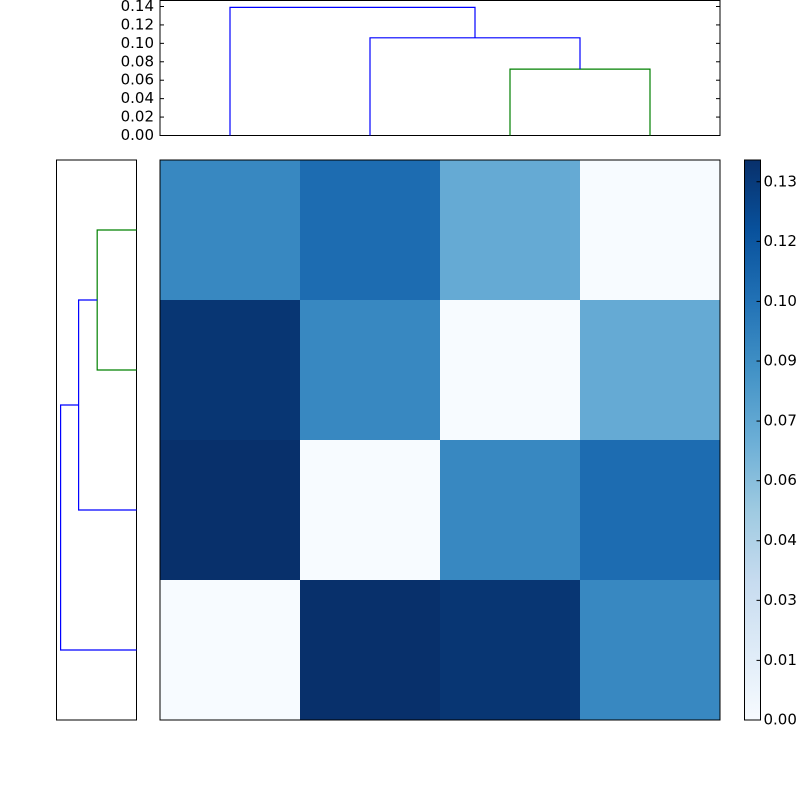 The image size is (800, 800). Describe the element at coordinates (137, 135) in the screenshot. I see `y-tick-label: 0.00` at that location.